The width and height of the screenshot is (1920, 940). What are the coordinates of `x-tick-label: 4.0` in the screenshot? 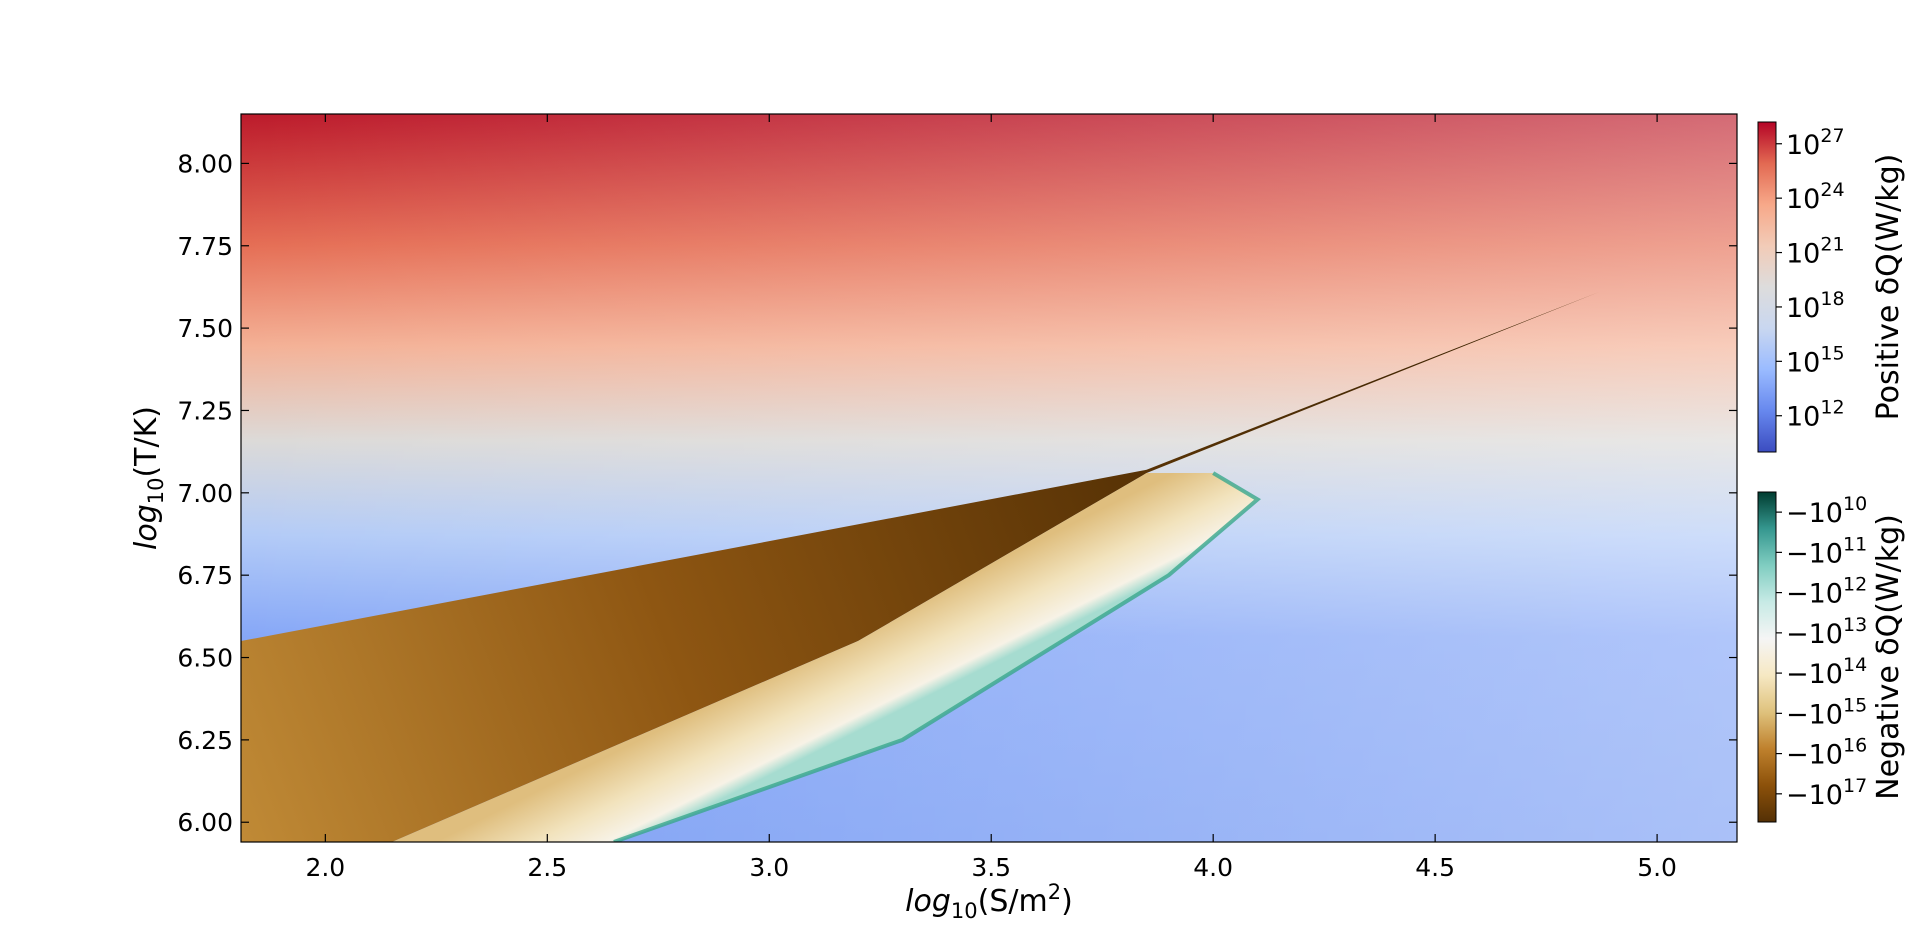 It's located at (1213, 867).